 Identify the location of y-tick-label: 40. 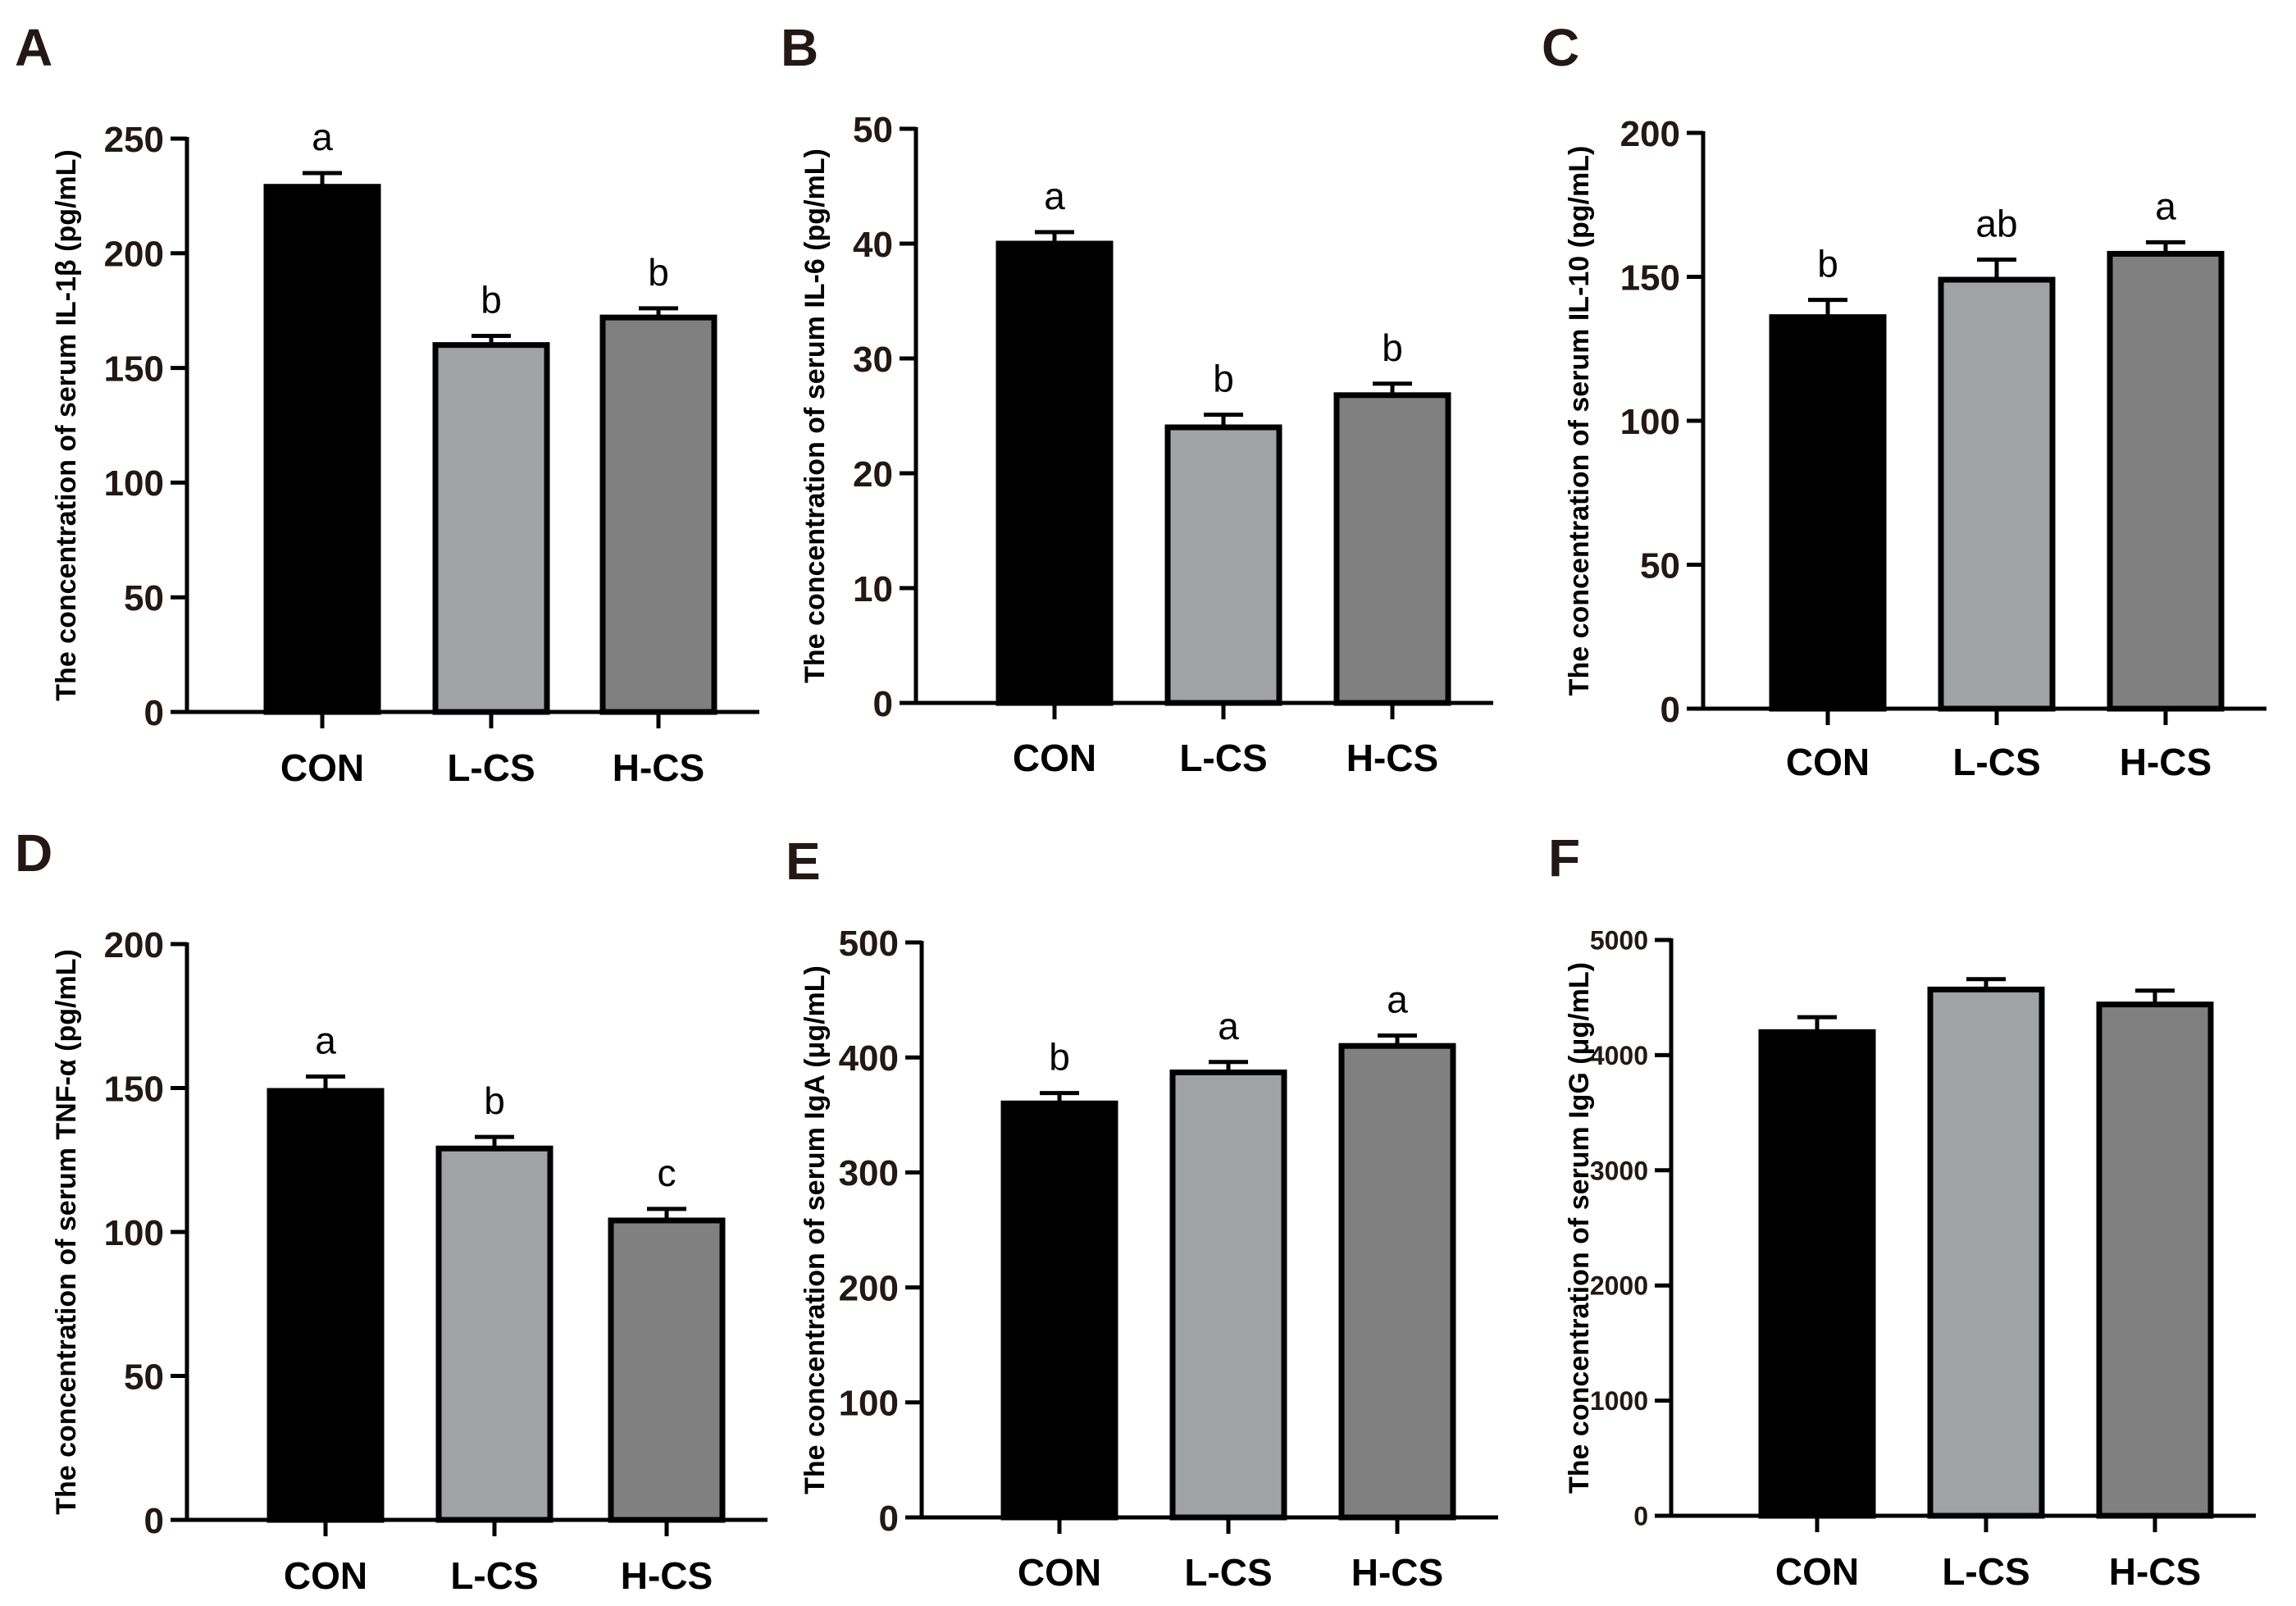
(873, 245).